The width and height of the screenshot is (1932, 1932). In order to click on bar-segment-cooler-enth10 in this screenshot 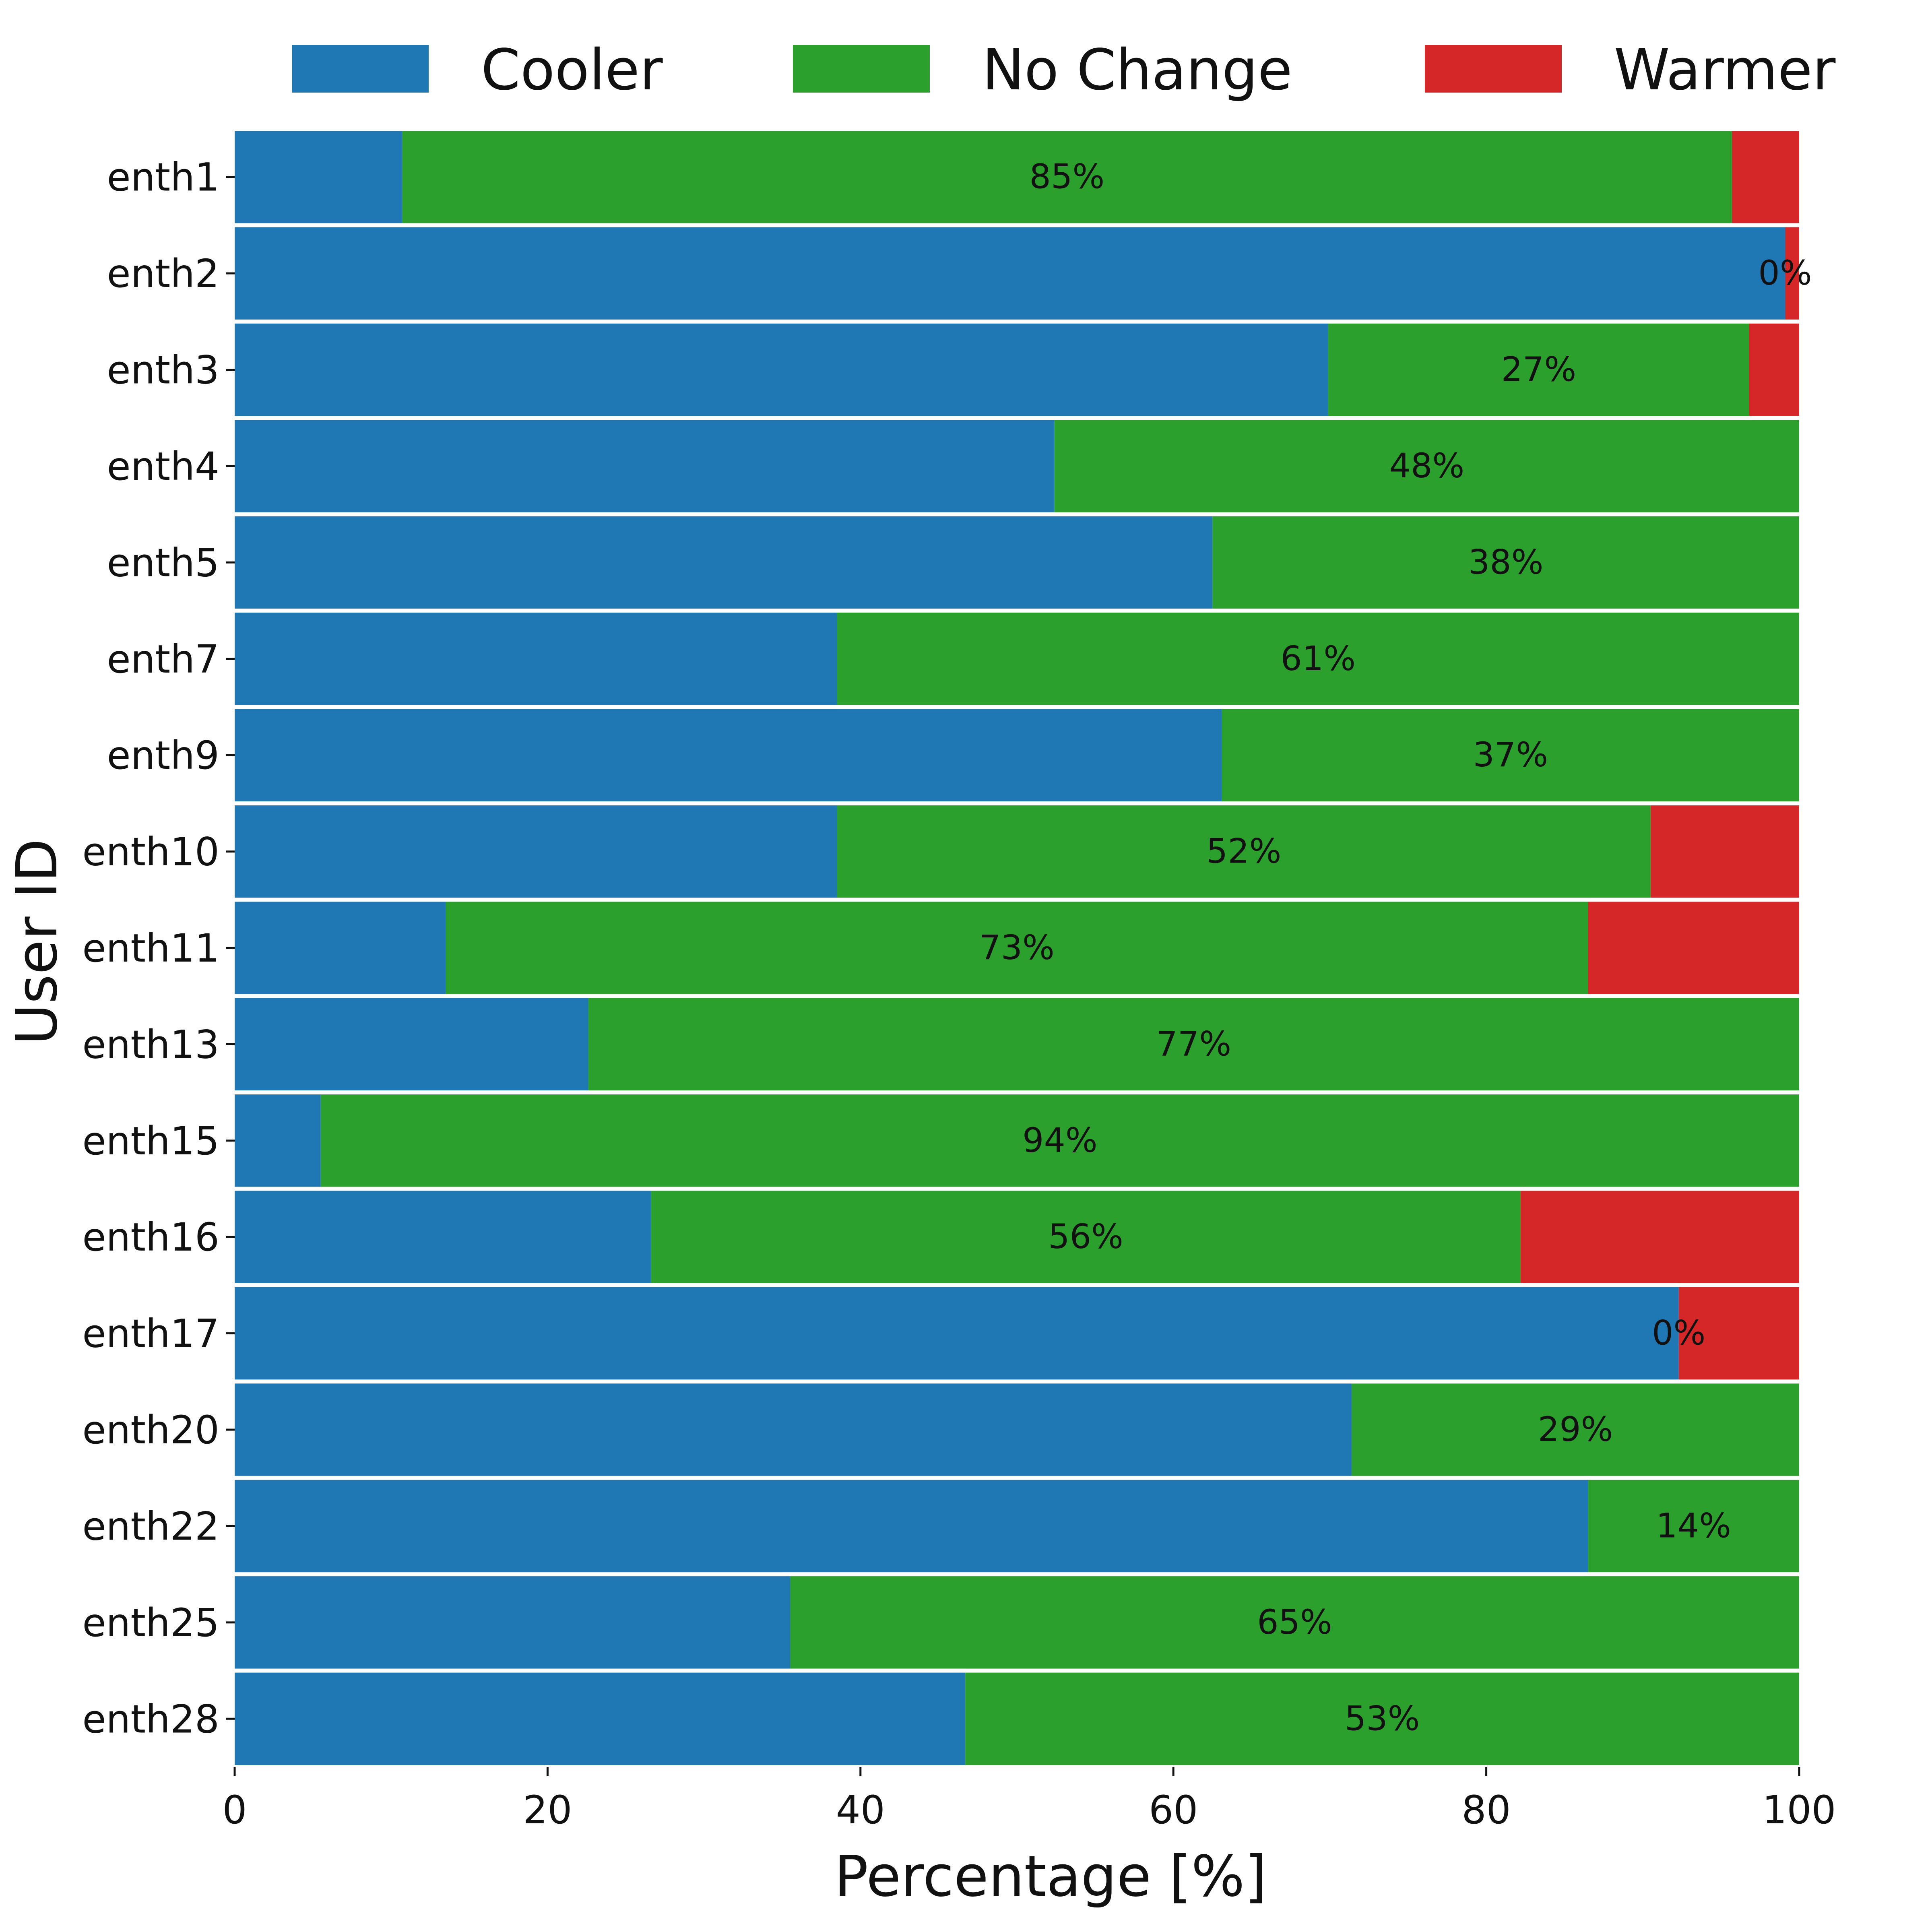, I will do `click(536, 851)`.